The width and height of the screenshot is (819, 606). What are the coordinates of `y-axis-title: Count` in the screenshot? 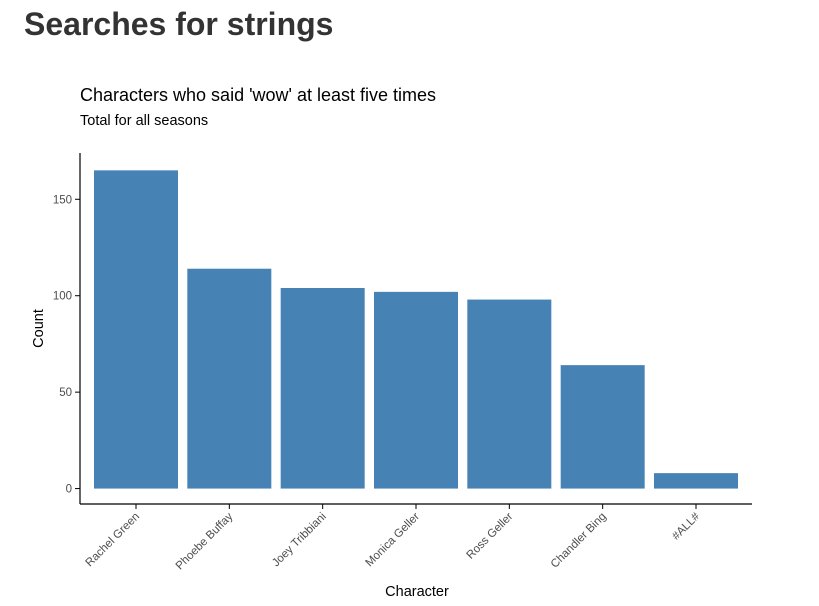 It's located at (39, 328).